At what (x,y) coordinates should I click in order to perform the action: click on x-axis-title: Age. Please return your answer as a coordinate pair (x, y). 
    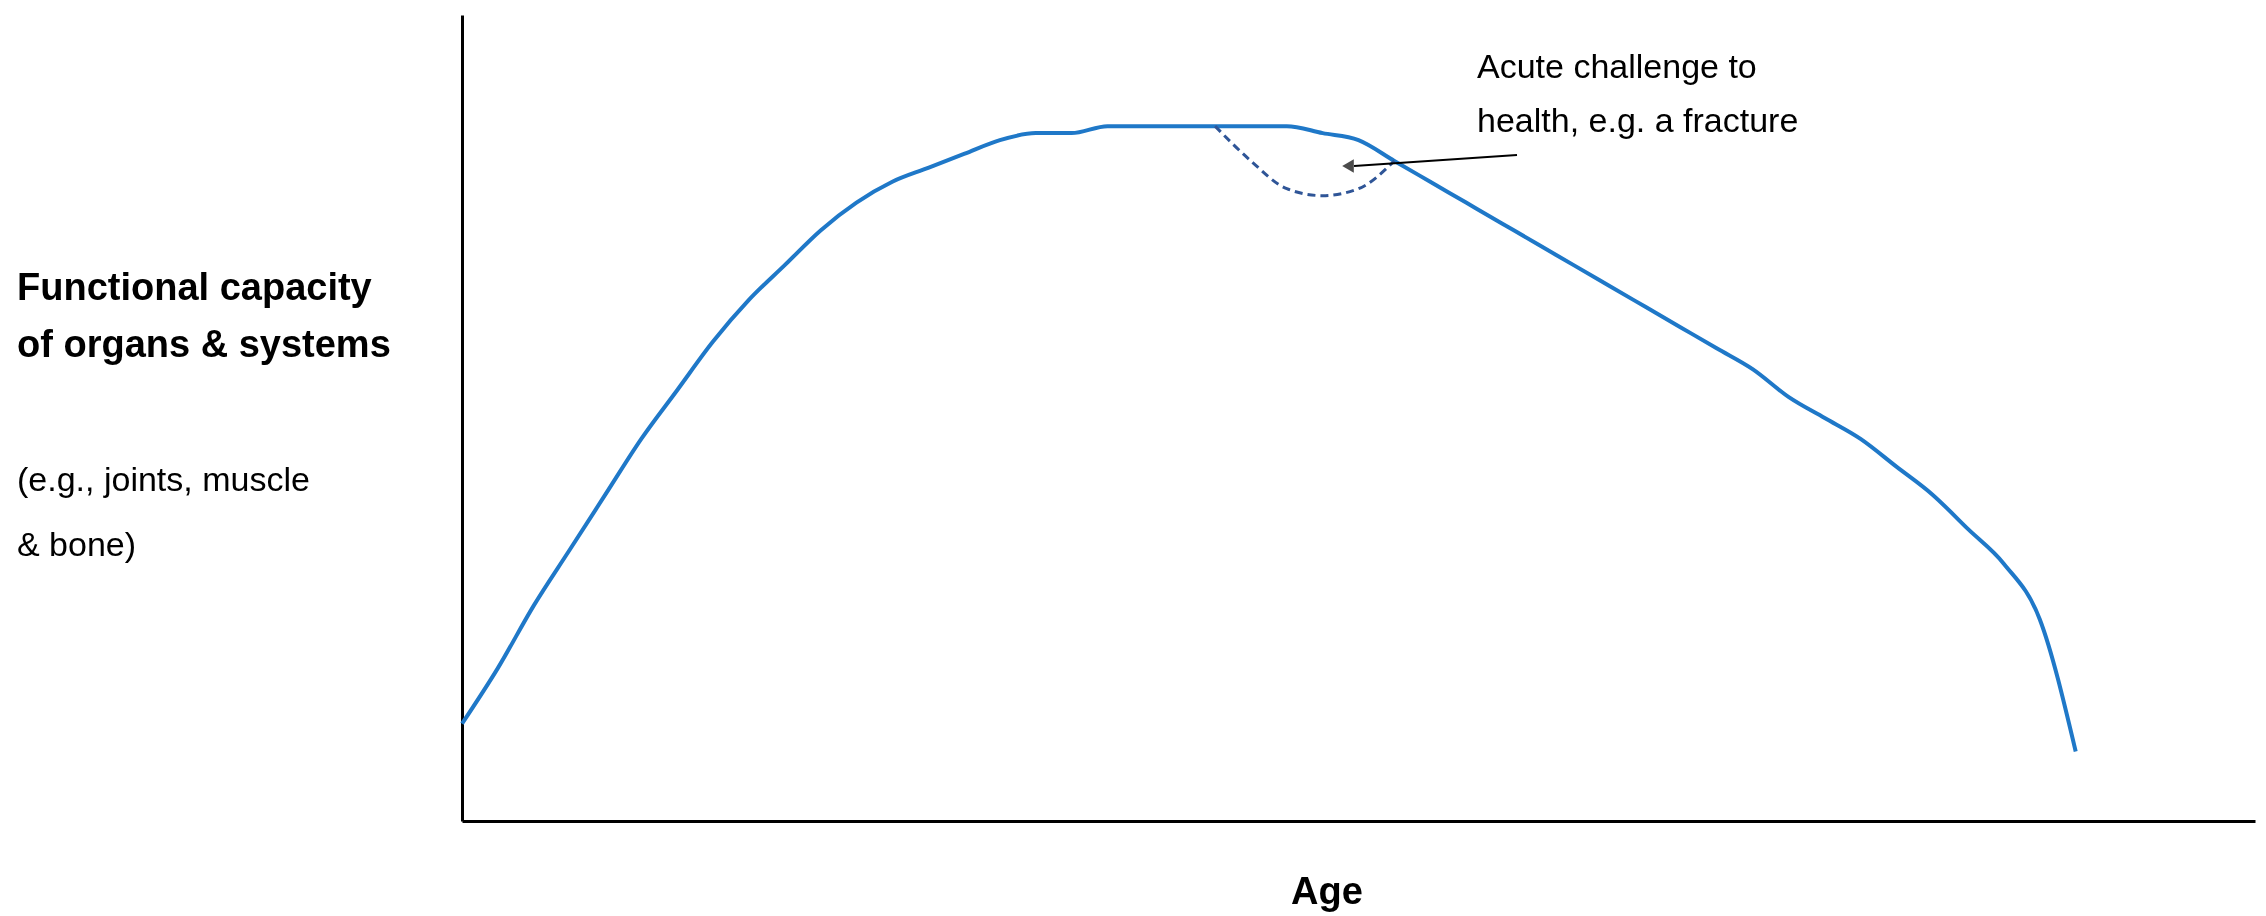
    Looking at the image, I should click on (1327, 891).